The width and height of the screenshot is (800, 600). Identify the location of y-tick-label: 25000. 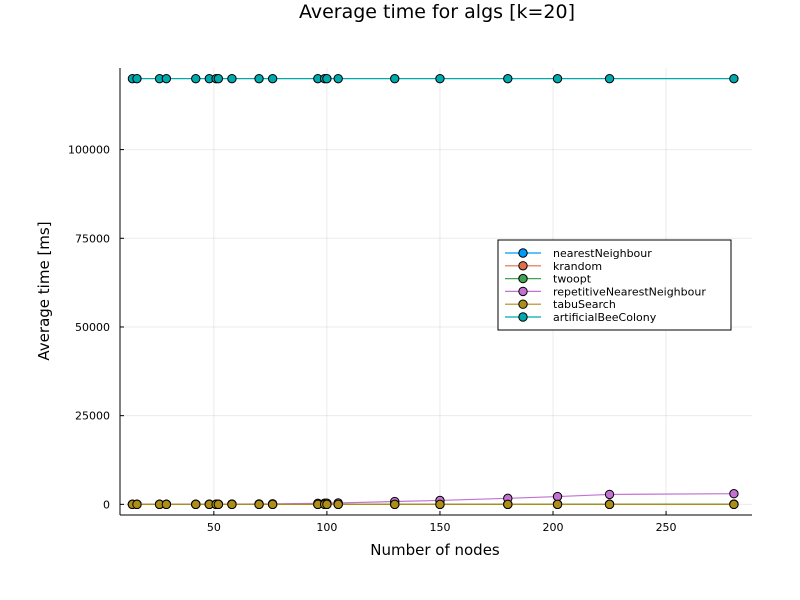
(92, 416).